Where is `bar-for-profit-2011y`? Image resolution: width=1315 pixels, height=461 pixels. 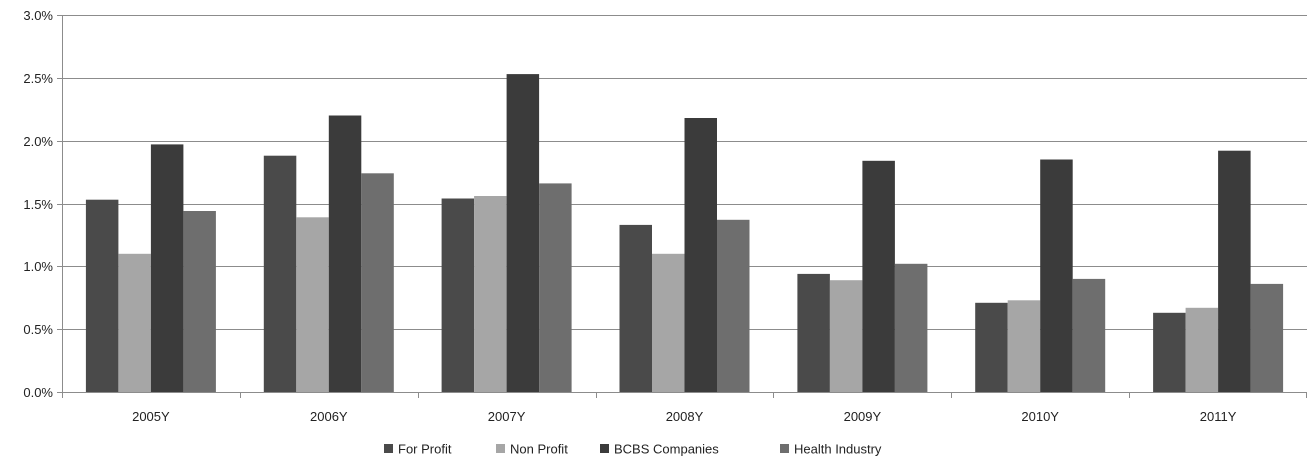 bar-for-profit-2011y is located at coordinates (1169, 352).